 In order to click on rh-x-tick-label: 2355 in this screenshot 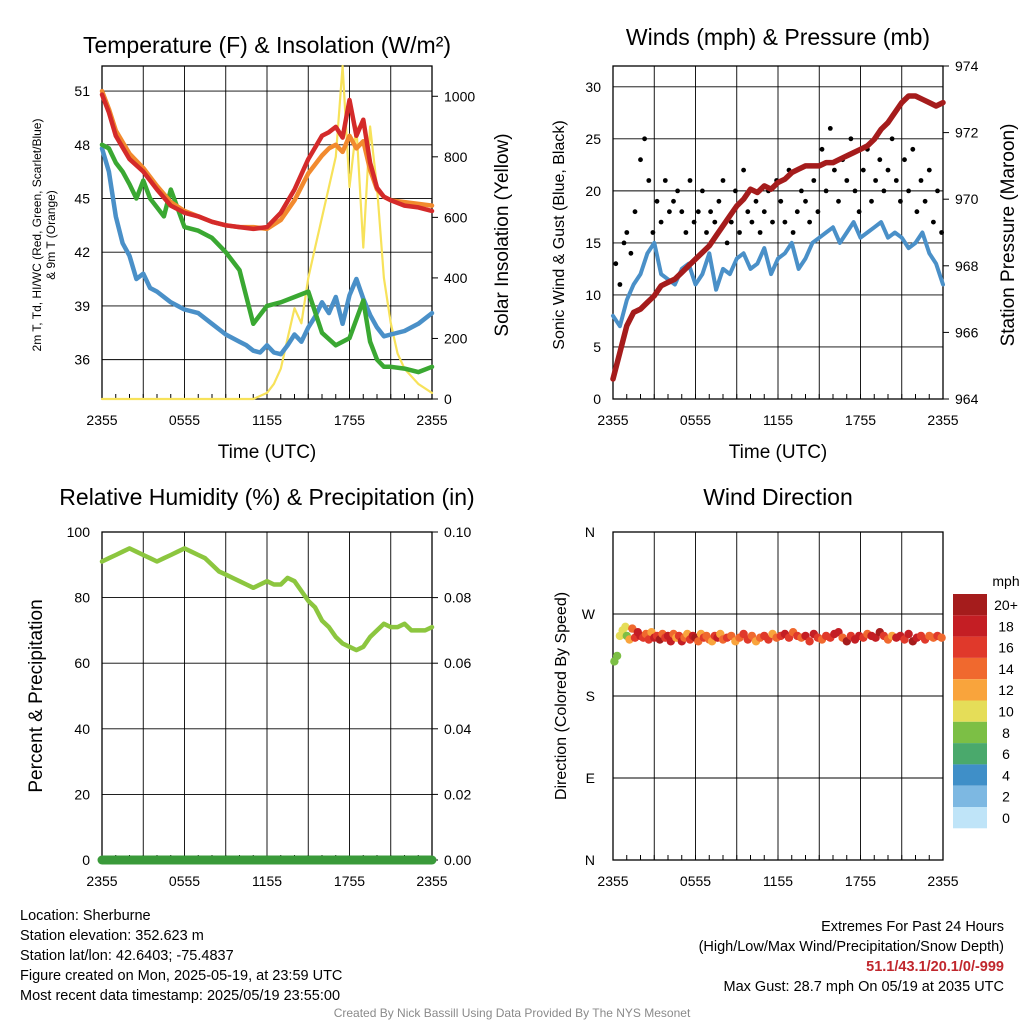, I will do `click(101, 881)`.